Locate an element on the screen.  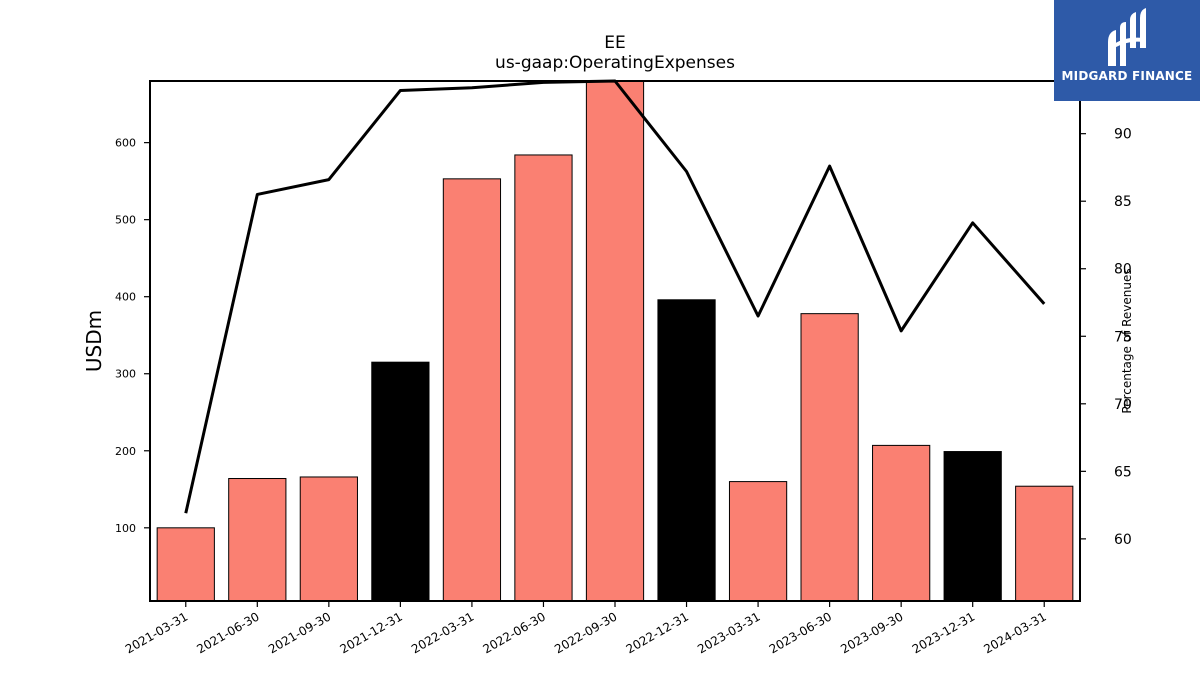
x-tick-label-2021-09-30: 2021-09-30 is located at coordinates (299, 632).